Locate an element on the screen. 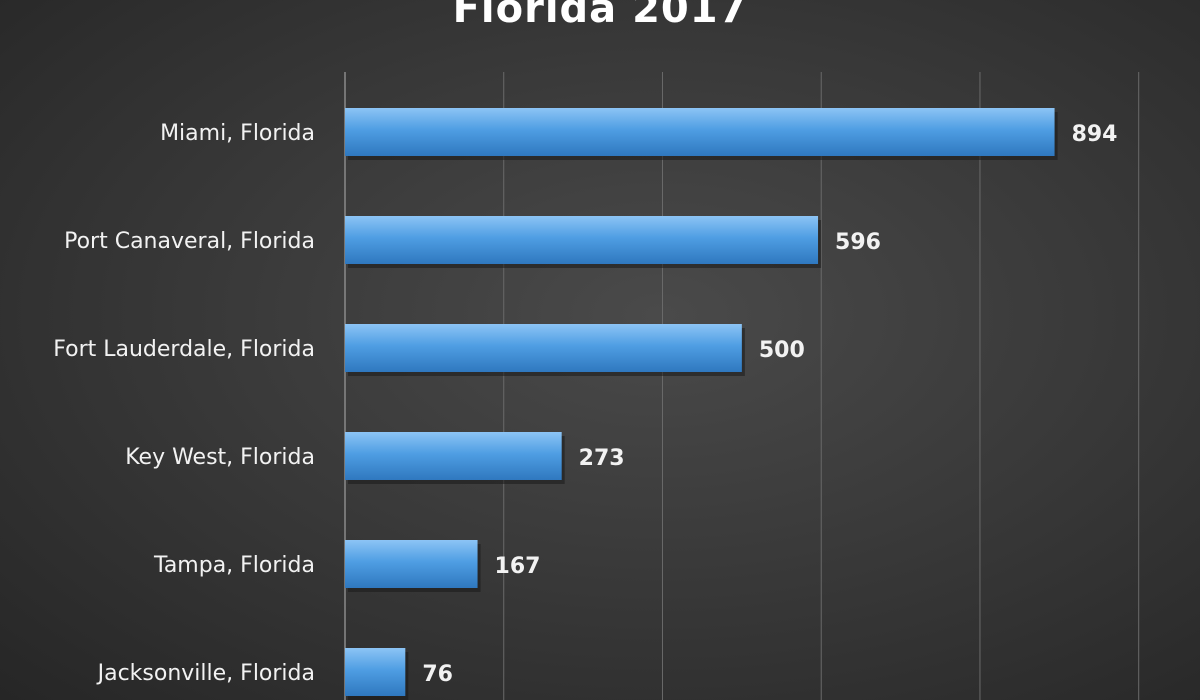 The width and height of the screenshot is (1200, 700). category-label: Miami, Florida is located at coordinates (237, 133).